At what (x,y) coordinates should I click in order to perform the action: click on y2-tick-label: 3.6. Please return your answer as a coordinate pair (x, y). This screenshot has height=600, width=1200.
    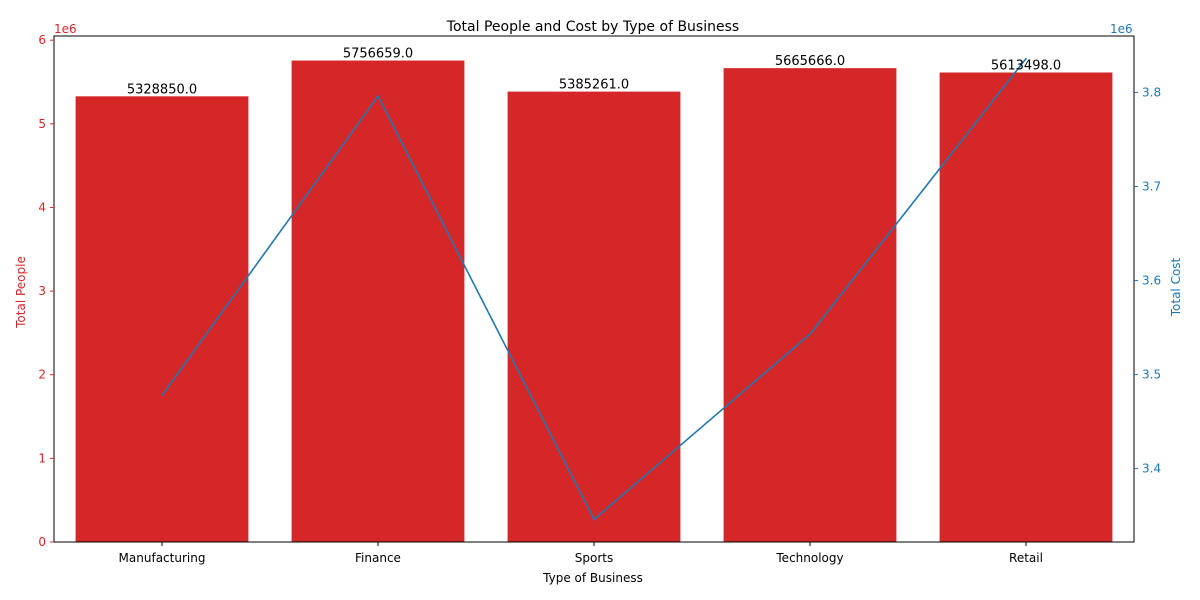
    Looking at the image, I should click on (1151, 281).